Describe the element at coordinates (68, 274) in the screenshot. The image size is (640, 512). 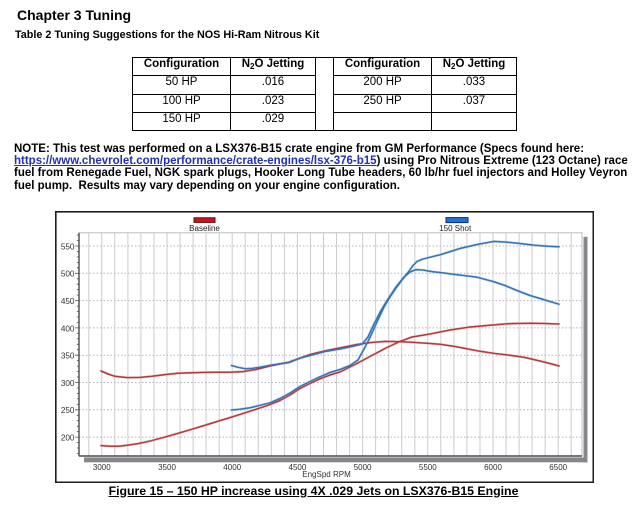
I see `svg-text: 500` at that location.